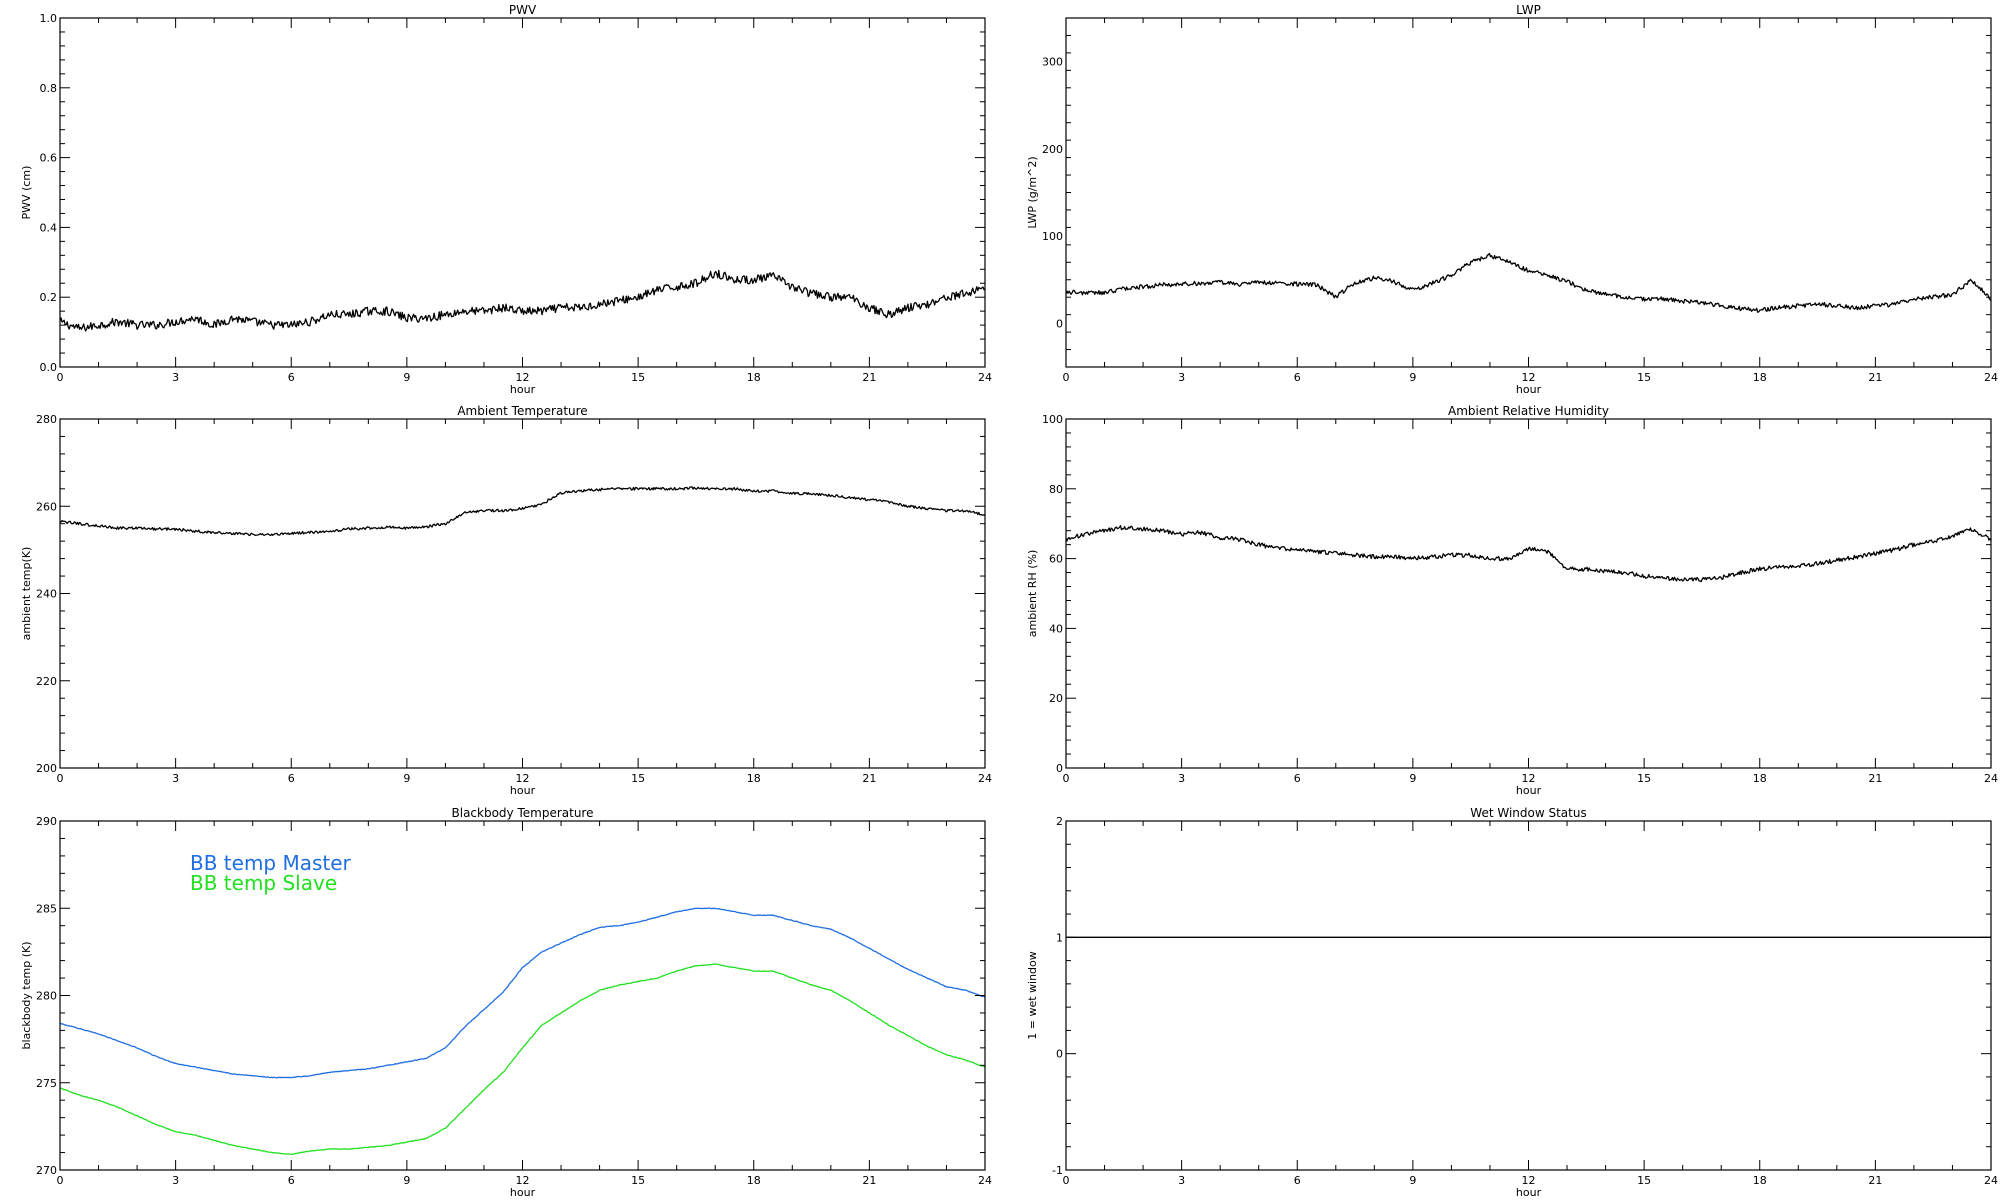 This screenshot has width=2000, height=1200. What do you see at coordinates (1032, 594) in the screenshot?
I see `y-axis-label: ambient RH (%)` at bounding box center [1032, 594].